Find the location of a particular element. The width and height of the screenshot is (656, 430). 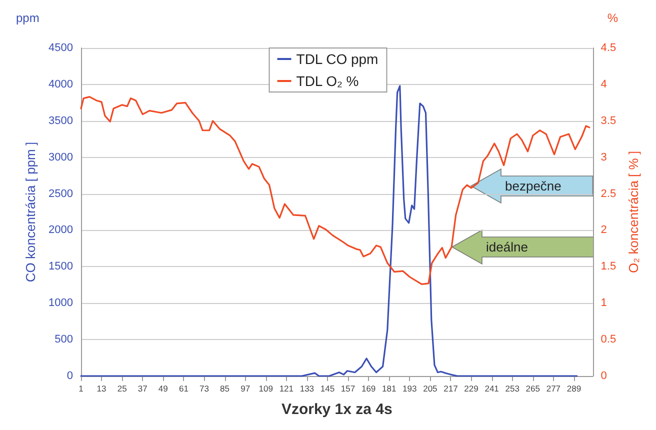

y-tick-label: 2500 is located at coordinates (60, 194).